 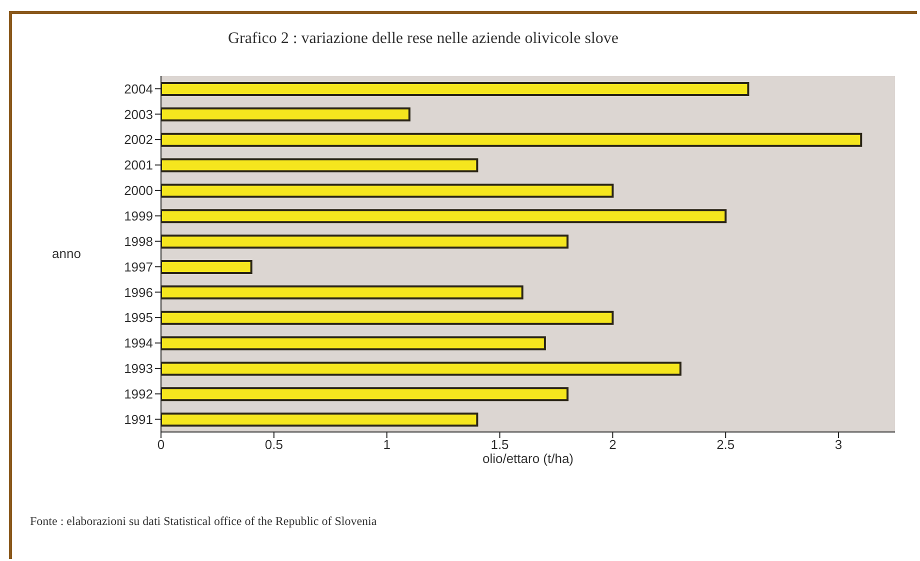 I want to click on y-tick-label: 1994, so click(x=138, y=343).